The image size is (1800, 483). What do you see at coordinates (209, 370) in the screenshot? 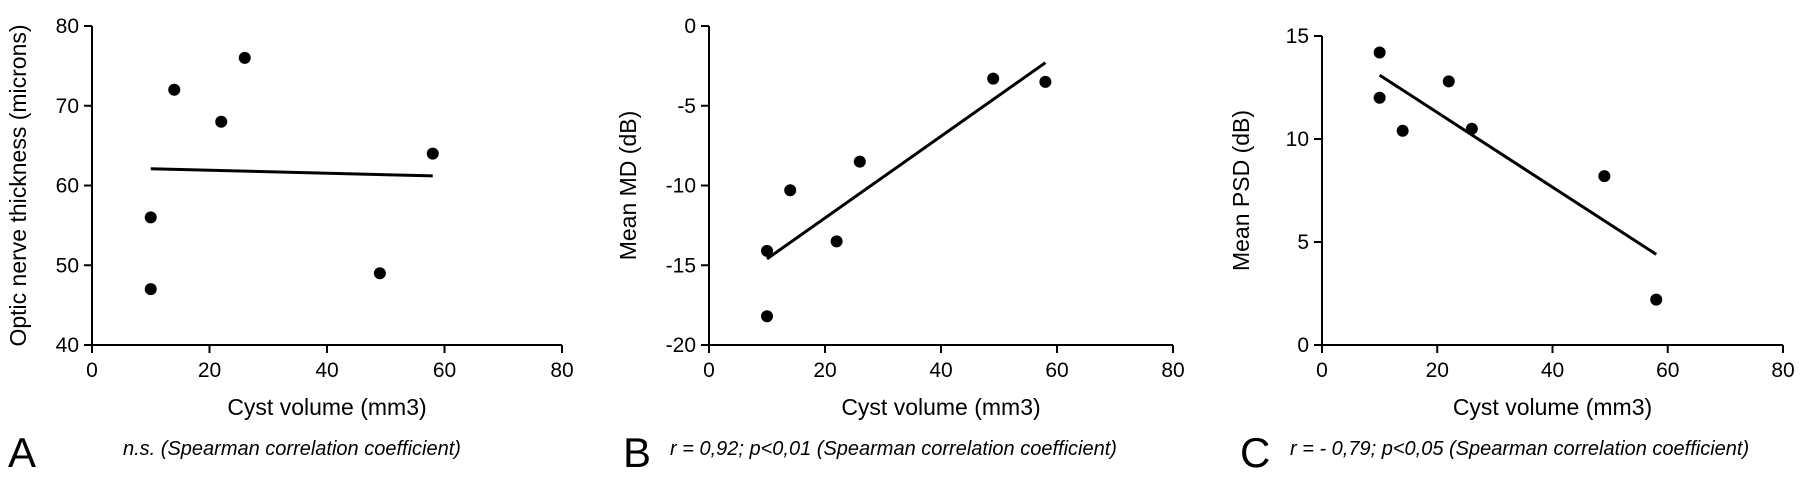
I see `panel-a-x-tick-label: 20` at bounding box center [209, 370].